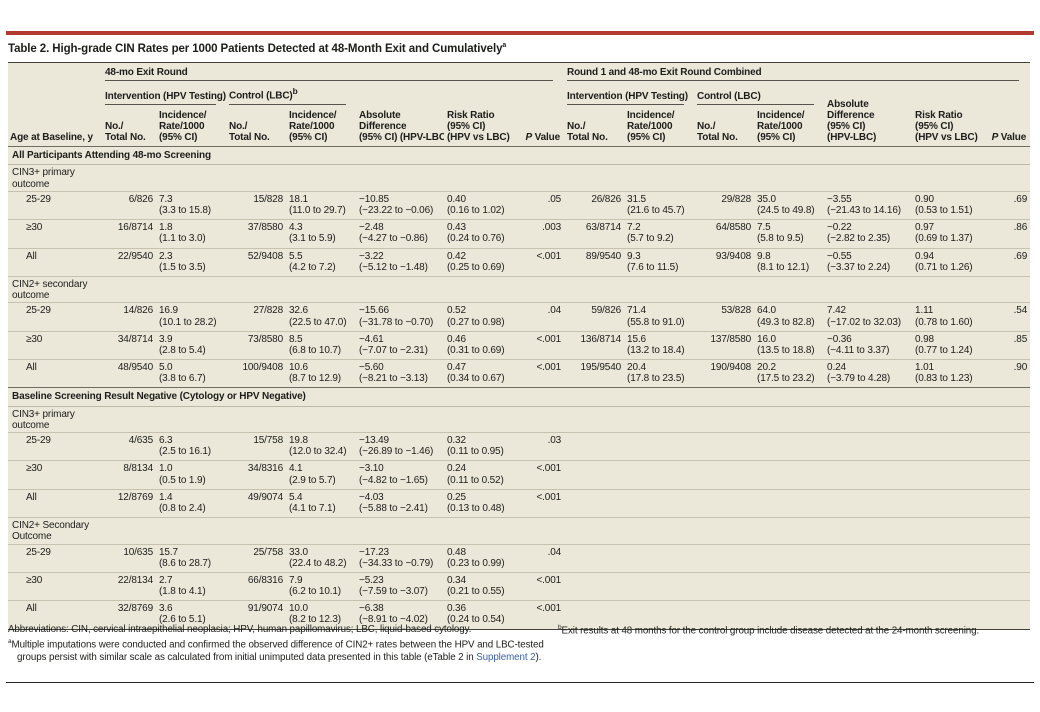 The width and height of the screenshot is (1040, 712). I want to click on data-cell: .04, so click(539, 558).